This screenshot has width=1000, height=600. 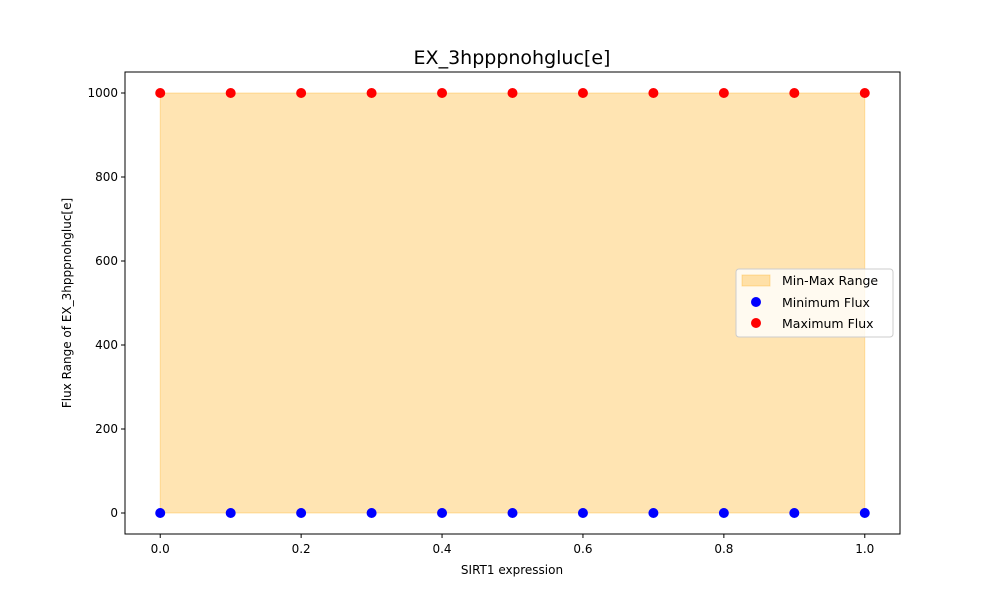 What do you see at coordinates (512, 58) in the screenshot?
I see `chart-title: EX_3hpppnohgluc[e]` at bounding box center [512, 58].